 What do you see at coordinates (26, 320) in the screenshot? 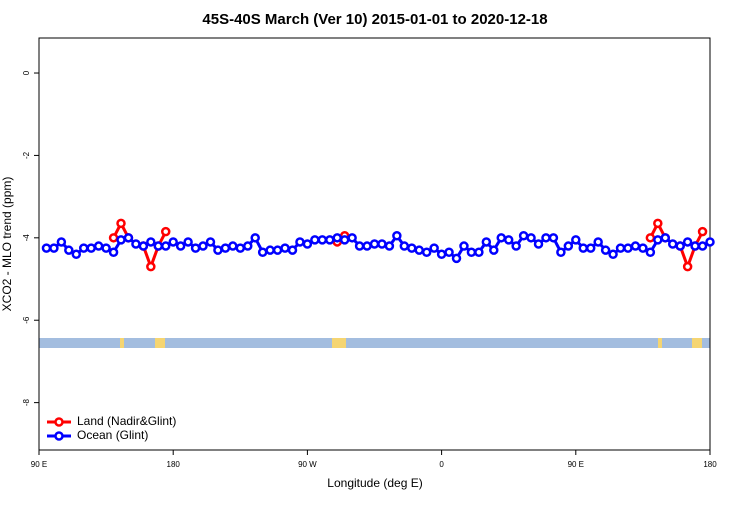
I see `y-tick-label: -6` at bounding box center [26, 320].